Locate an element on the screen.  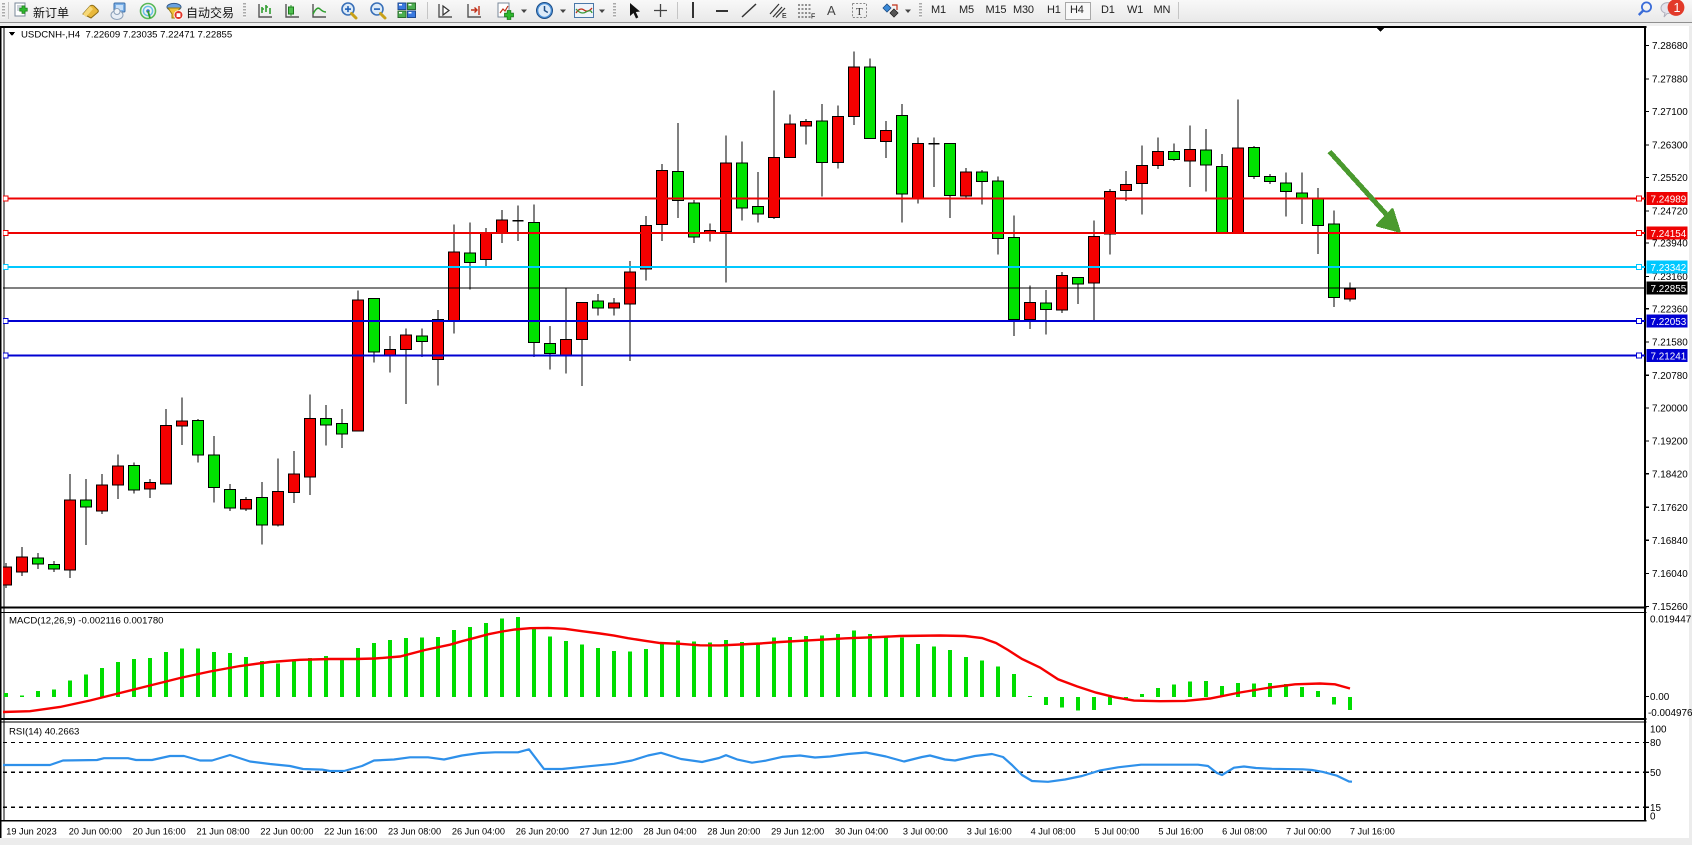
svg-text: 23 Jun 08:00 is located at coordinates (414, 832).